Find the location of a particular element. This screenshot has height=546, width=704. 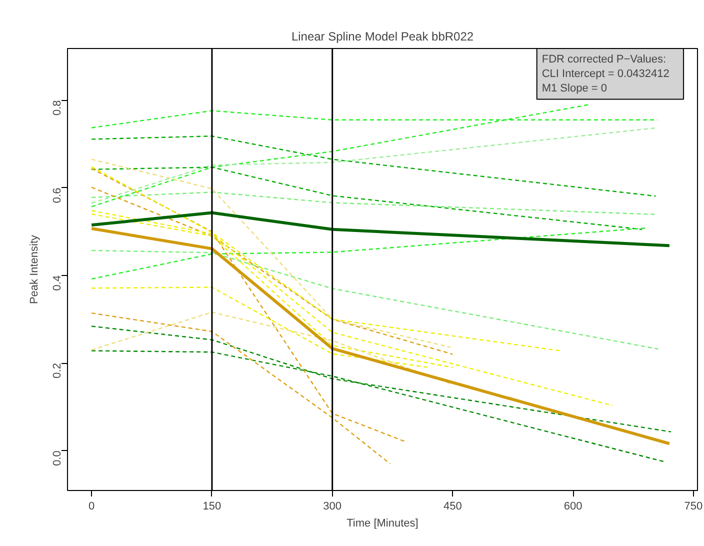

chart-title: Linear Spline Model Peak bbR022 is located at coordinates (382, 37).